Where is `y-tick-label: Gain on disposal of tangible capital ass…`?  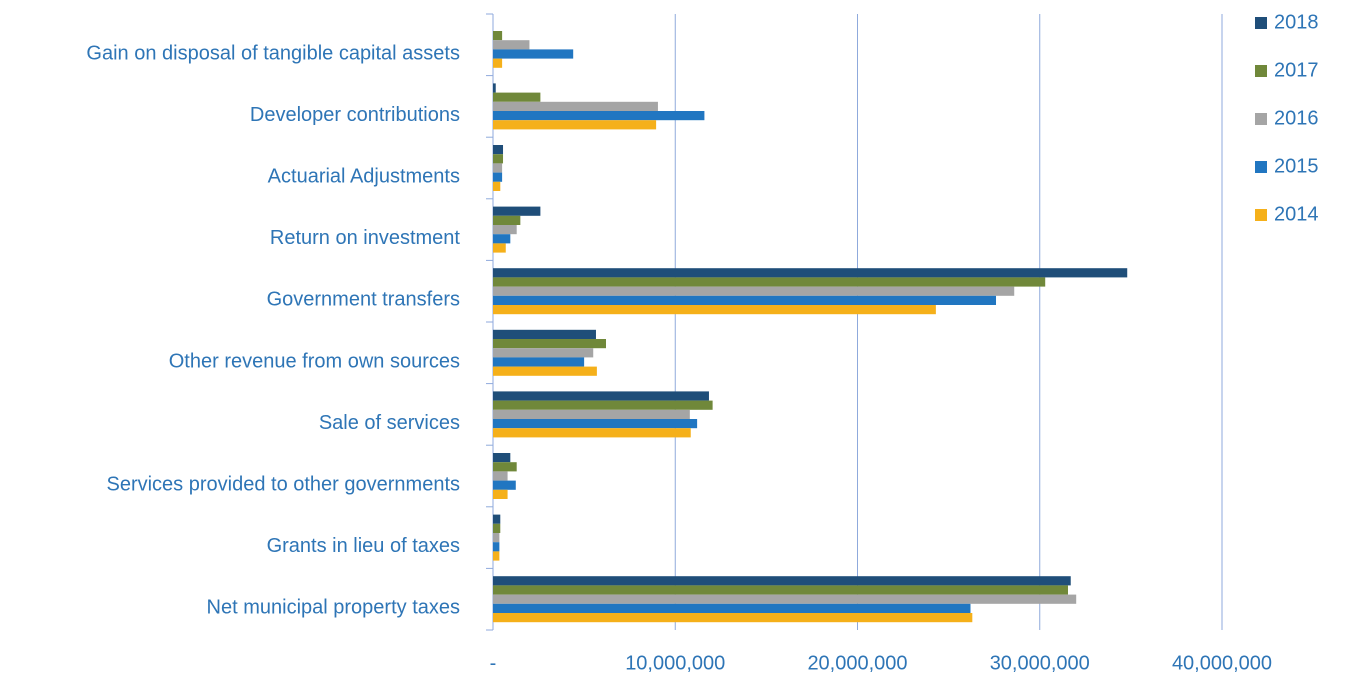 y-tick-label: Gain on disposal of tangible capital ass… is located at coordinates (273, 53).